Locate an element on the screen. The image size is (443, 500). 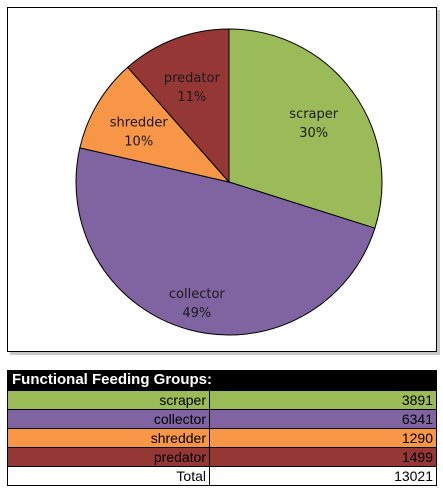
slice-label-shredder: shredder is located at coordinates (139, 122).